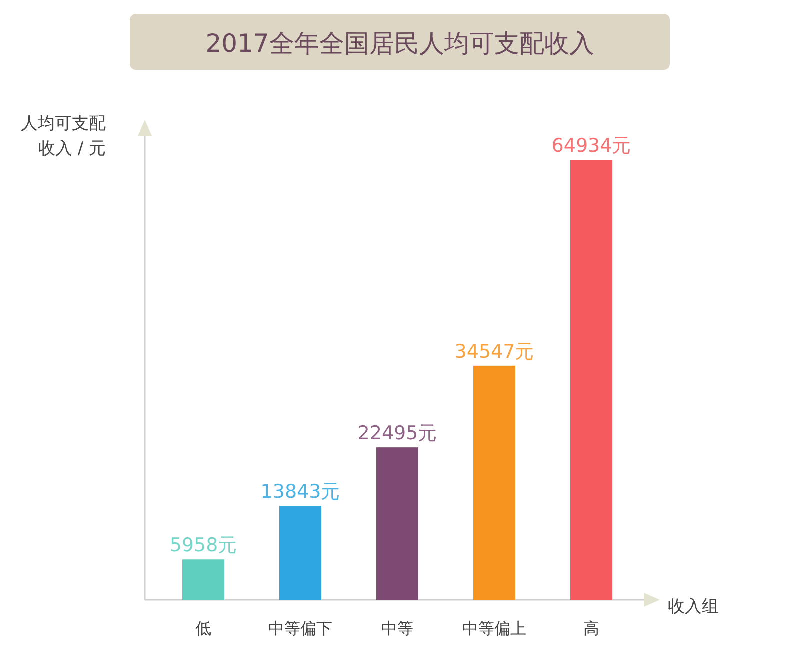 The height and width of the screenshot is (663, 800). I want to click on data-label: 13843元, so click(300, 492).